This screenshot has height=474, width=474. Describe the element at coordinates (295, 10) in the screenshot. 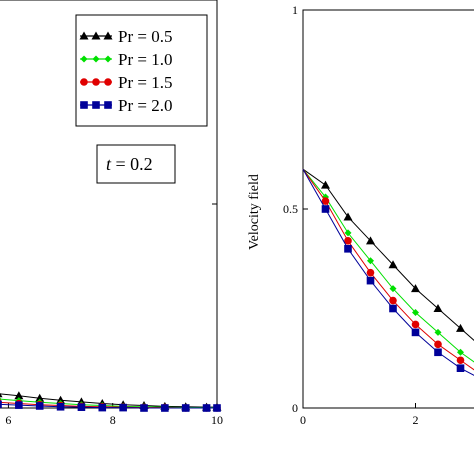

I see `right-y-tick-label: 1` at that location.